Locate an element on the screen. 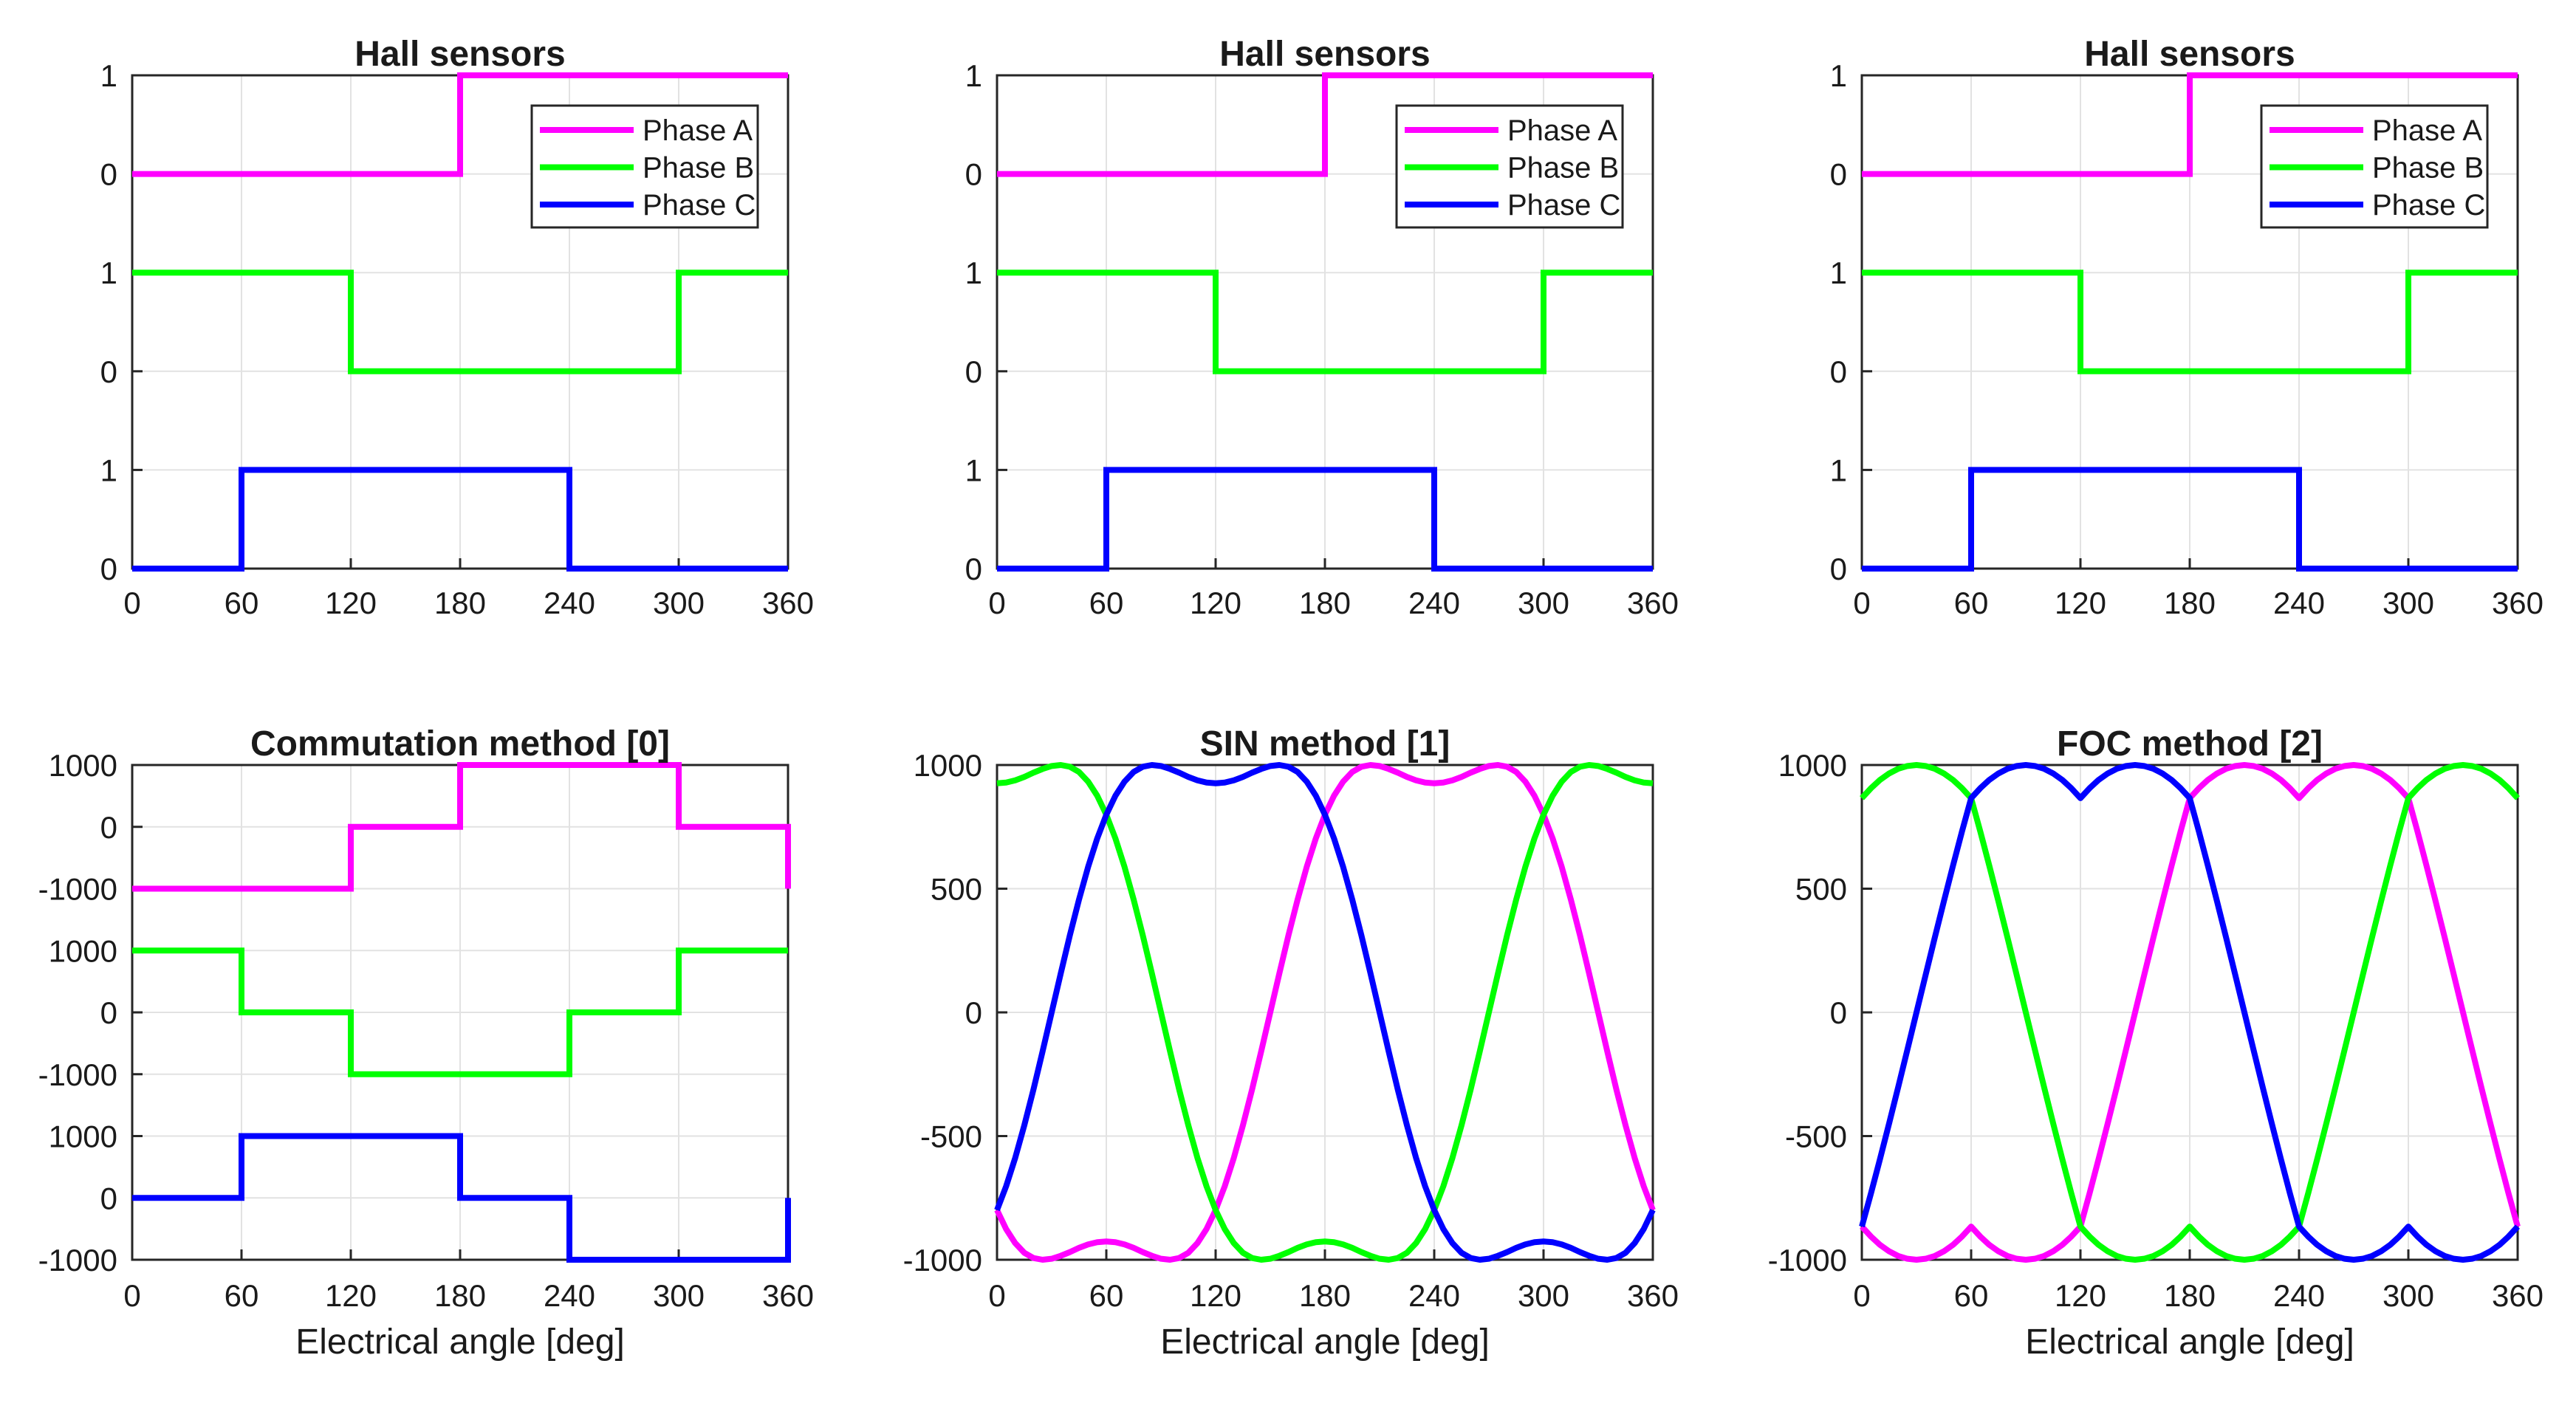  commutation-method-title: Commutation method [0] is located at coordinates (460, 744).